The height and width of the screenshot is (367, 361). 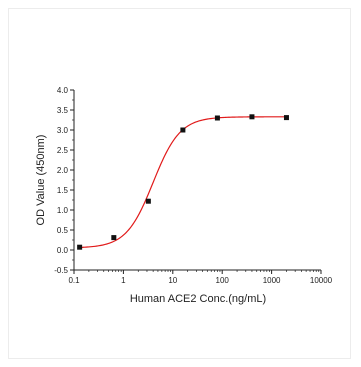 What do you see at coordinates (63, 150) in the screenshot?
I see `y-tick-label: 2.5` at bounding box center [63, 150].